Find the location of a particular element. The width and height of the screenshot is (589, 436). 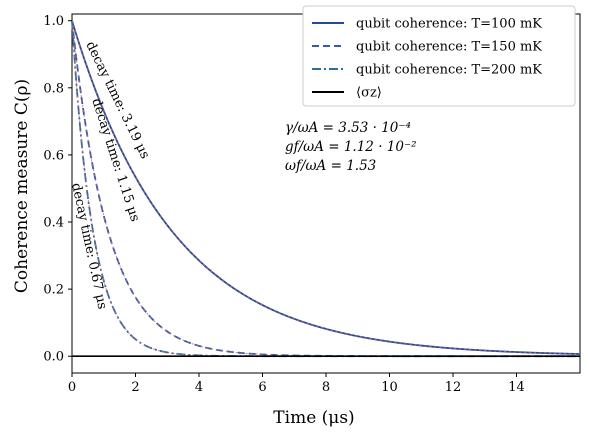

x-tick-label-3: 6 is located at coordinates (262, 387).